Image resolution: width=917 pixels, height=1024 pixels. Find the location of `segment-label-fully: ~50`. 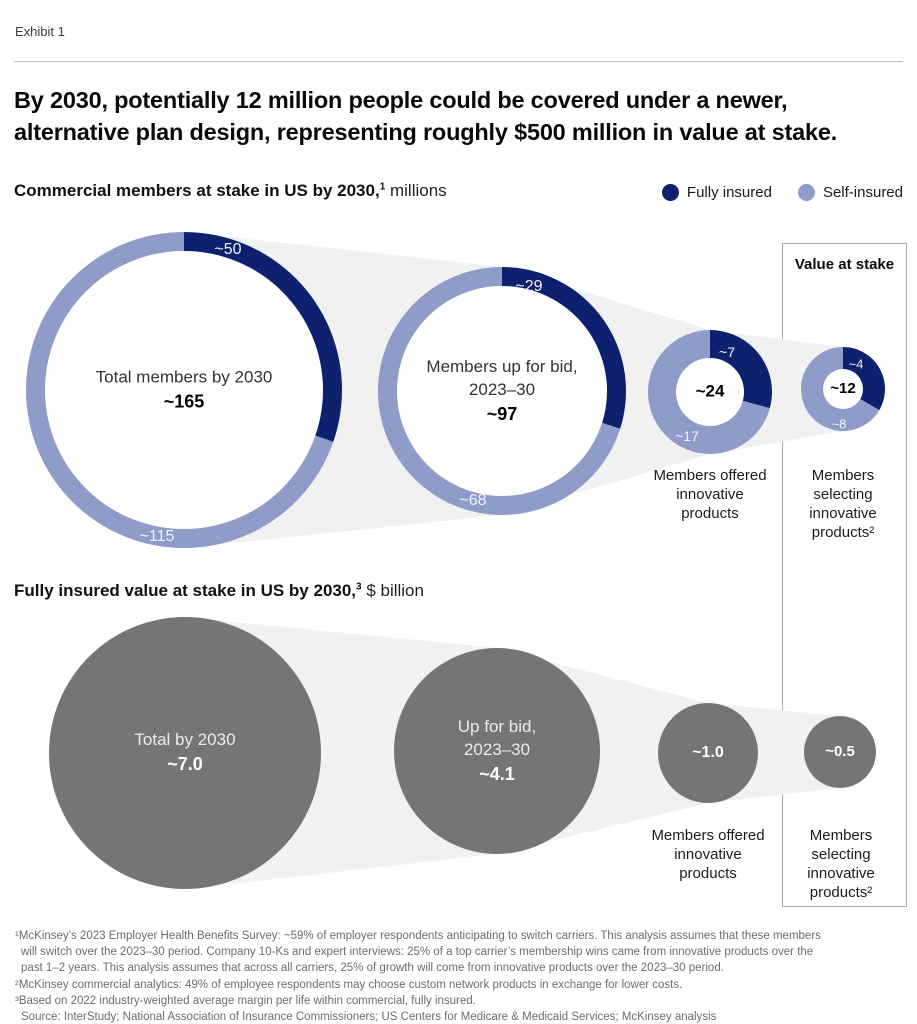

segment-label-fully: ~50 is located at coordinates (228, 249).